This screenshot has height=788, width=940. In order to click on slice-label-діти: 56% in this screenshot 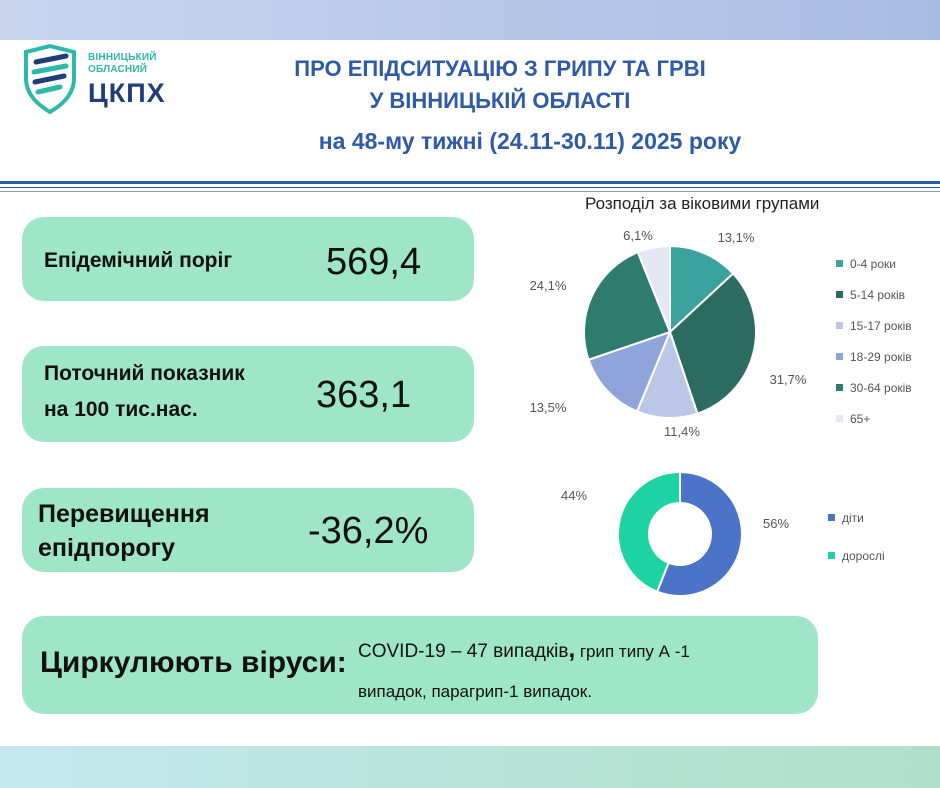, I will do `click(776, 523)`.